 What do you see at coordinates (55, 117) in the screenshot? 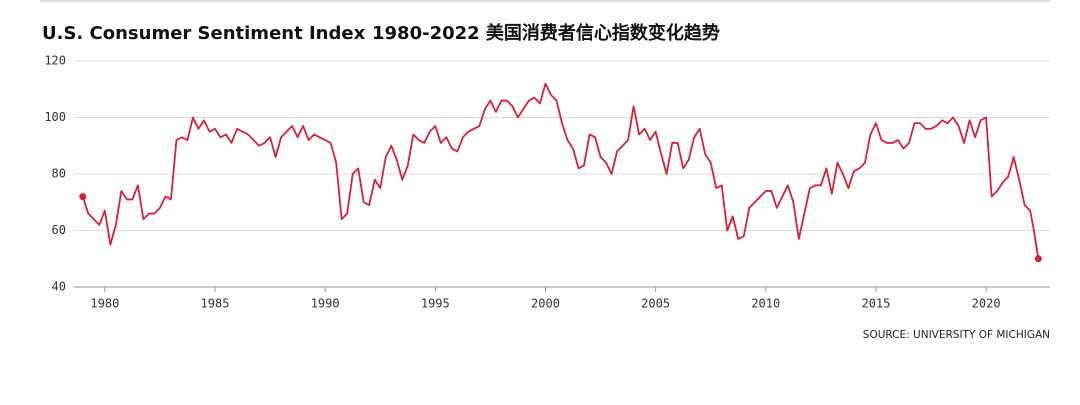
I see `y-tick-label: 100` at bounding box center [55, 117].